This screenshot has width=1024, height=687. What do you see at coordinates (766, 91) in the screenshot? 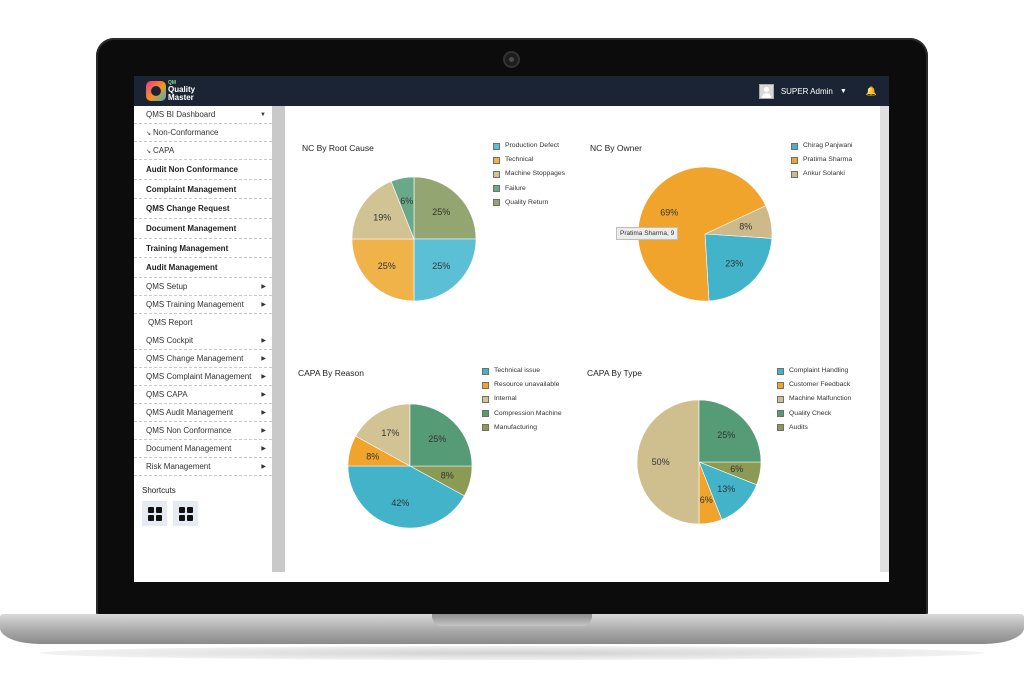
I see `avatar` at bounding box center [766, 91].